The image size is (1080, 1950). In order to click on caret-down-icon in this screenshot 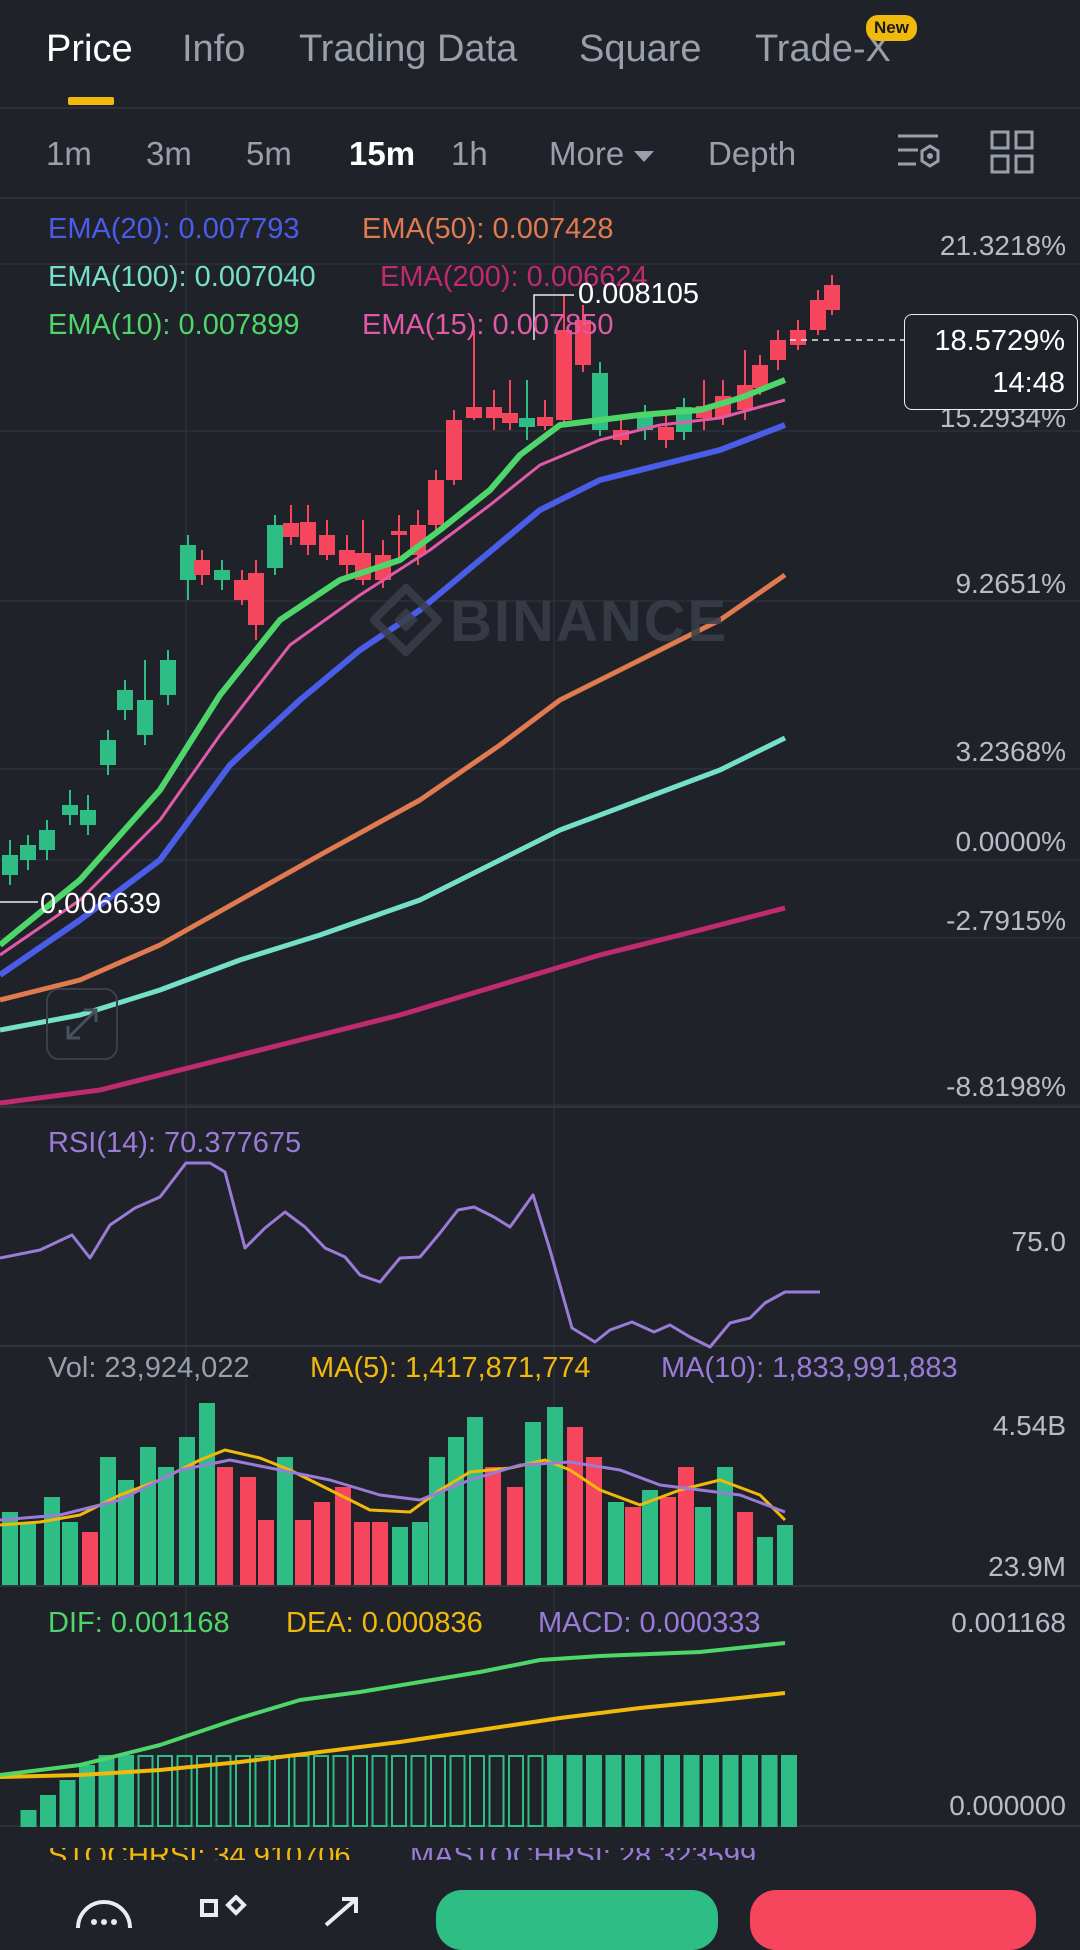, I will do `click(644, 156)`.